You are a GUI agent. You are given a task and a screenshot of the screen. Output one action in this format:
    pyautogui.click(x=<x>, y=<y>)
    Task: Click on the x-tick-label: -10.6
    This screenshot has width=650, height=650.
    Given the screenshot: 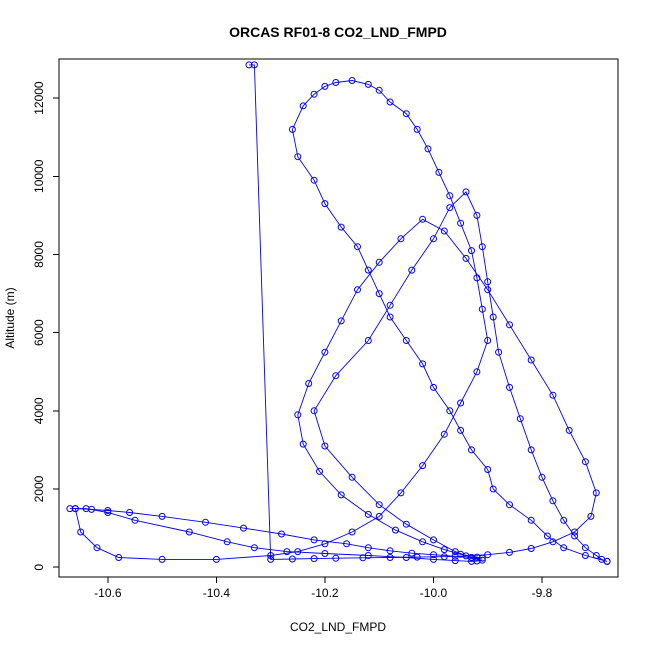 What is the action you would take?
    pyautogui.click(x=108, y=593)
    